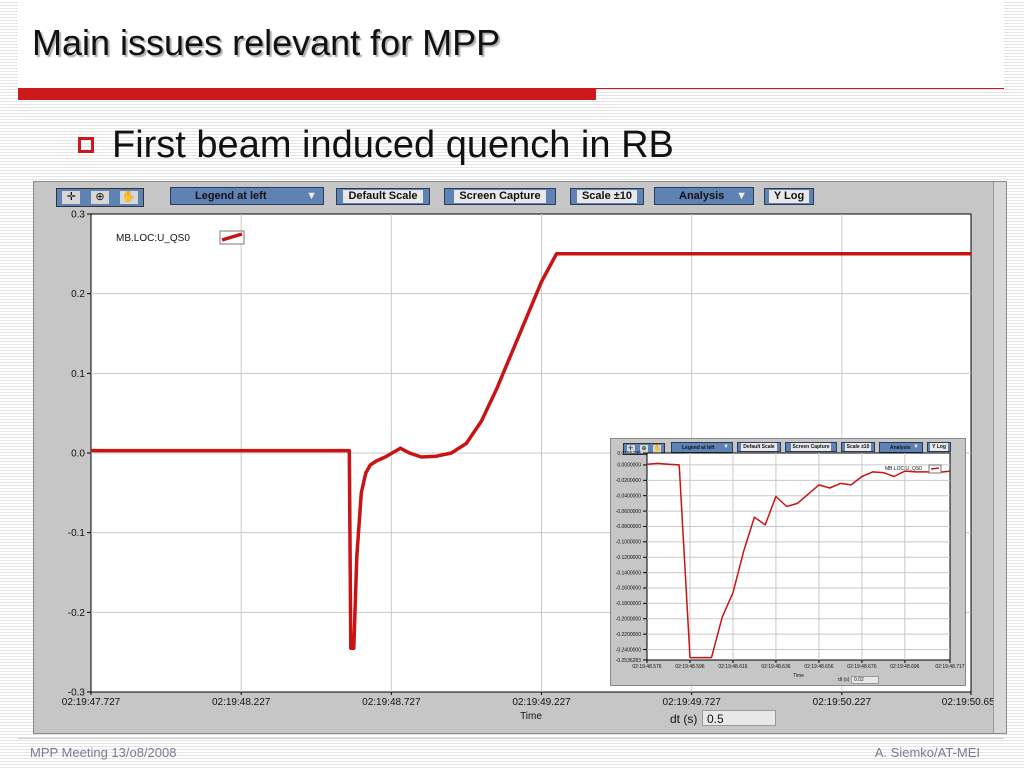 This screenshot has width=1024, height=768. I want to click on legend-dropdown-label: Legend at left, so click(231, 196).